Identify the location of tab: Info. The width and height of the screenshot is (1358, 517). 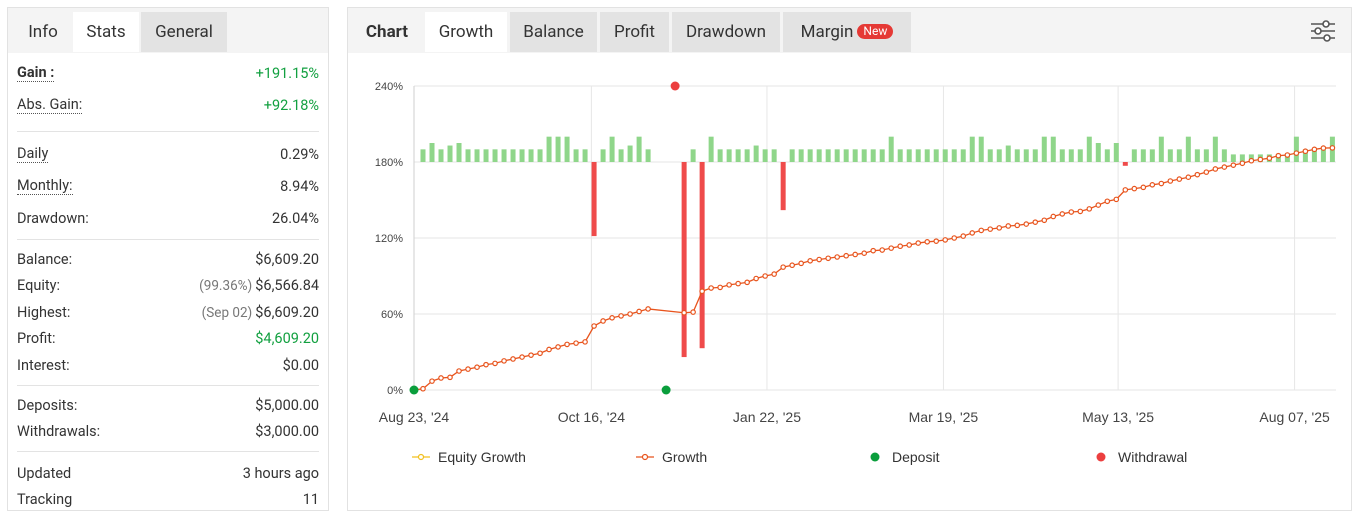
(43, 32).